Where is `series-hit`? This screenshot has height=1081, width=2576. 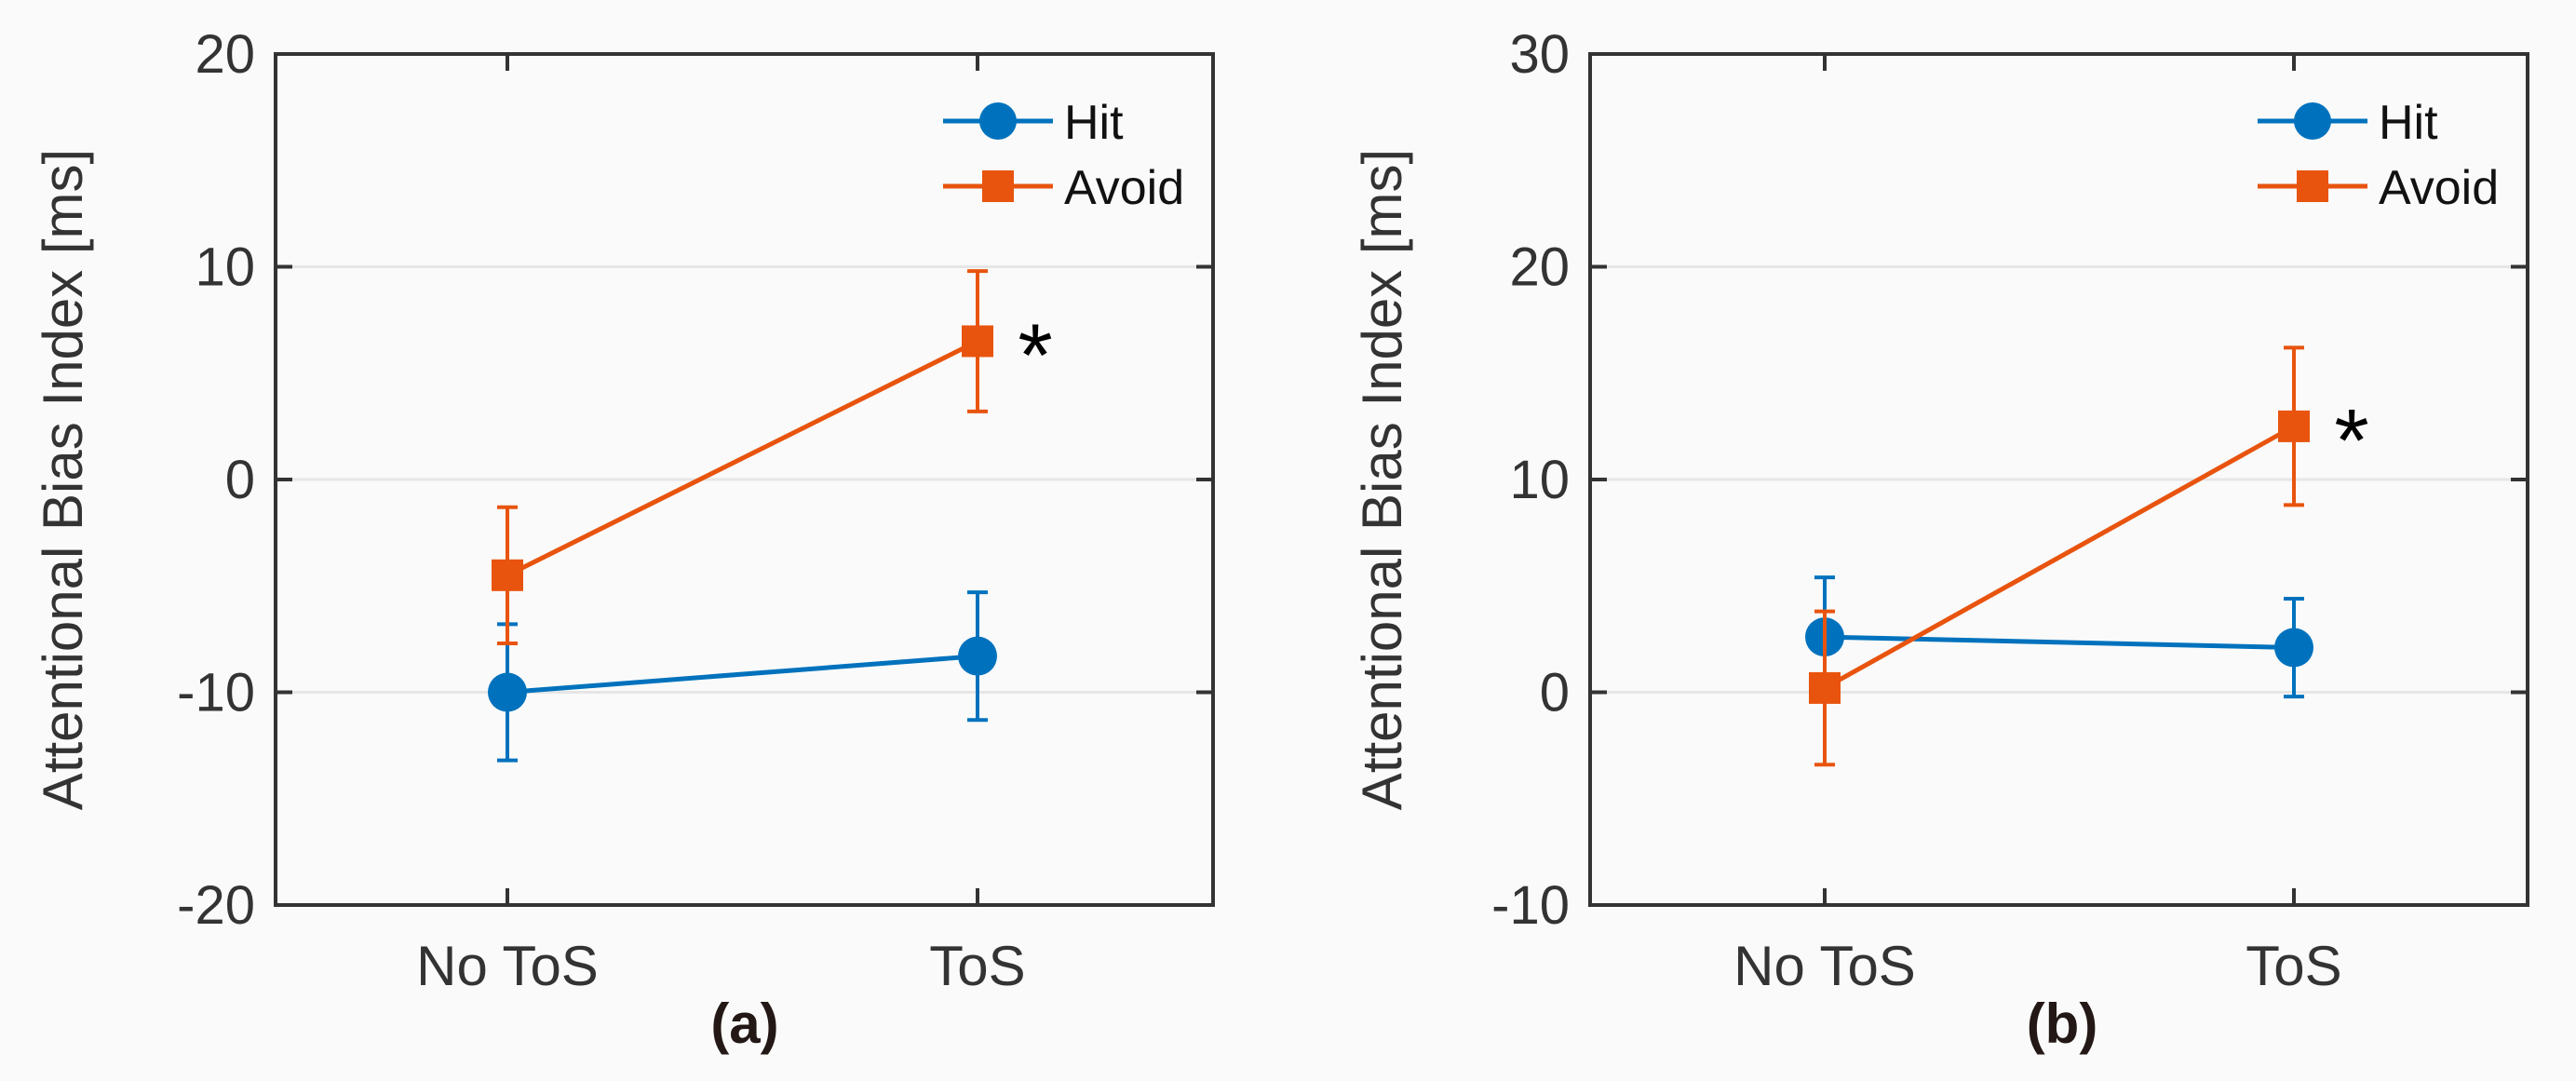 series-hit is located at coordinates (742, 677).